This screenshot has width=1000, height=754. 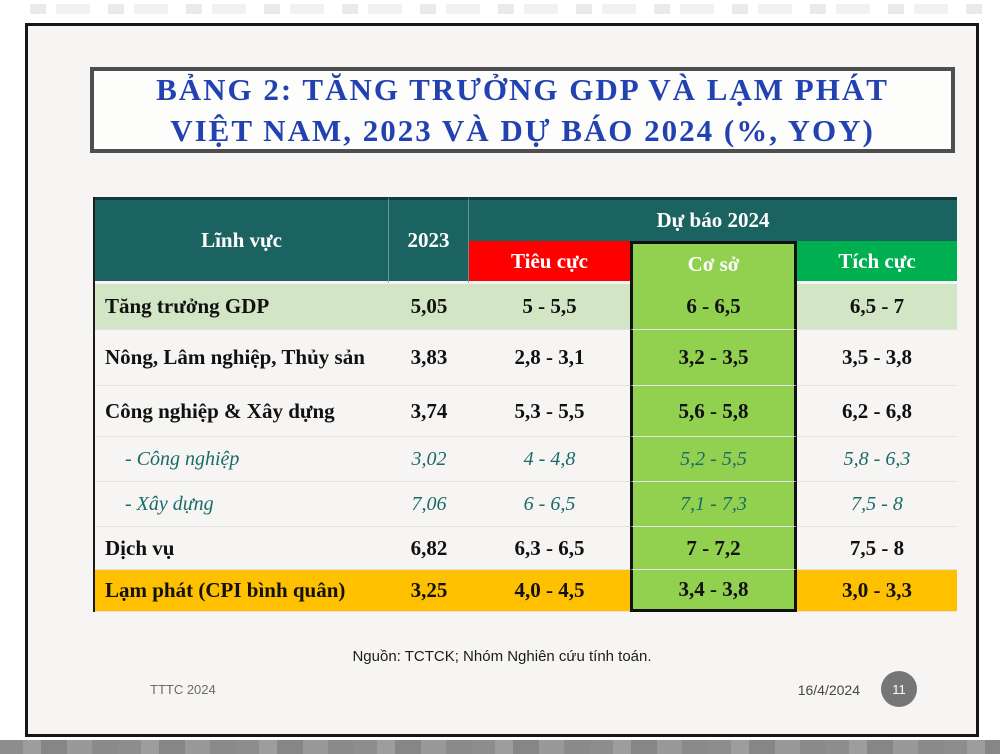 What do you see at coordinates (877, 307) in the screenshot?
I see `cell-tich-cuc: 6,5 - 7` at bounding box center [877, 307].